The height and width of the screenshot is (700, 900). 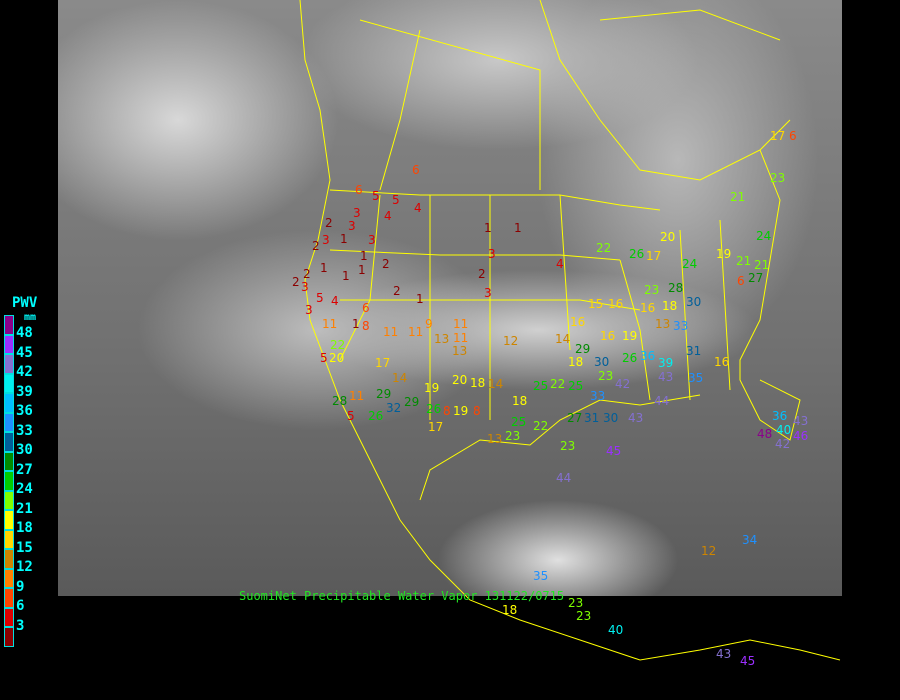 I want to click on legend-label: 24, so click(x=24, y=489).